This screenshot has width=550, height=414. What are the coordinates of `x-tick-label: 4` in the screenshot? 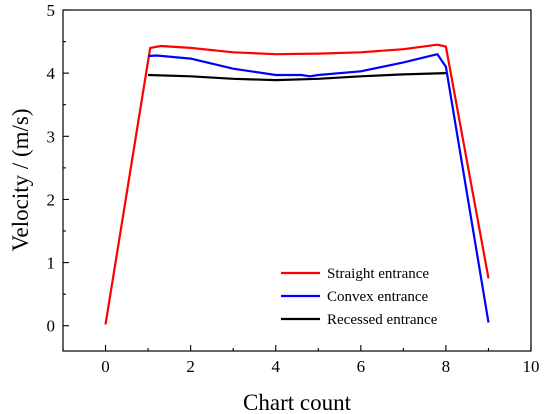 It's located at (275, 366).